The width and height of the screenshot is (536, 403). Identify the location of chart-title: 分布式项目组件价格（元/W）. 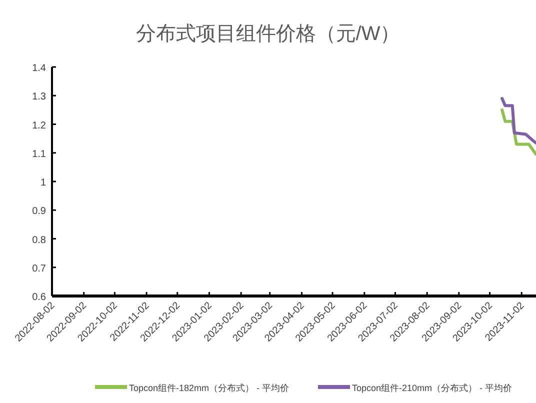
(268, 34).